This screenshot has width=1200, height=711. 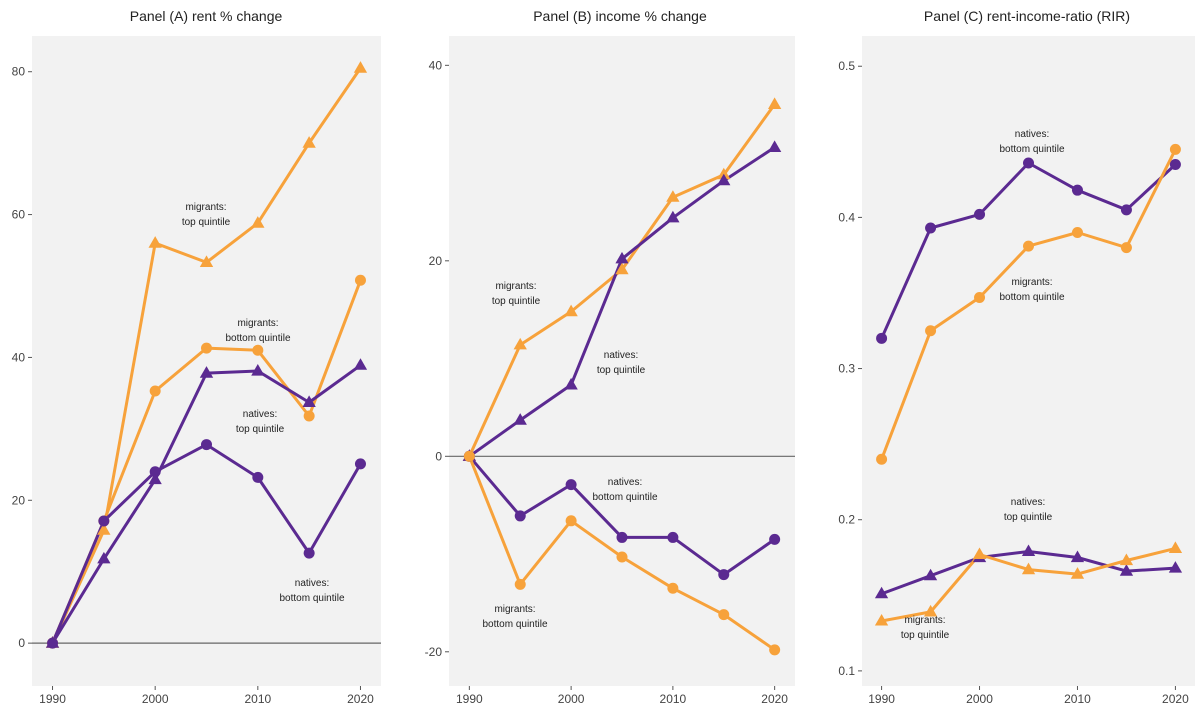 I want to click on series-annotation: natives: bottom quintile, so click(x=1031, y=142).